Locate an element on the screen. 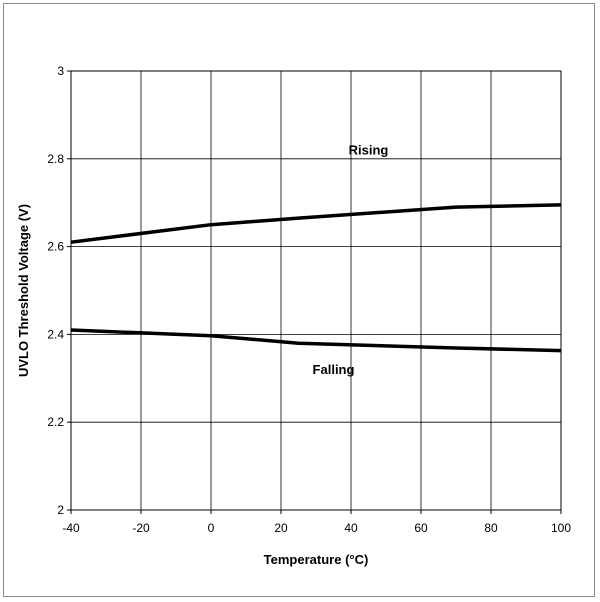 Image resolution: width=600 pixels, height=602 pixels. x-tick-label: 20 is located at coordinates (281, 528).